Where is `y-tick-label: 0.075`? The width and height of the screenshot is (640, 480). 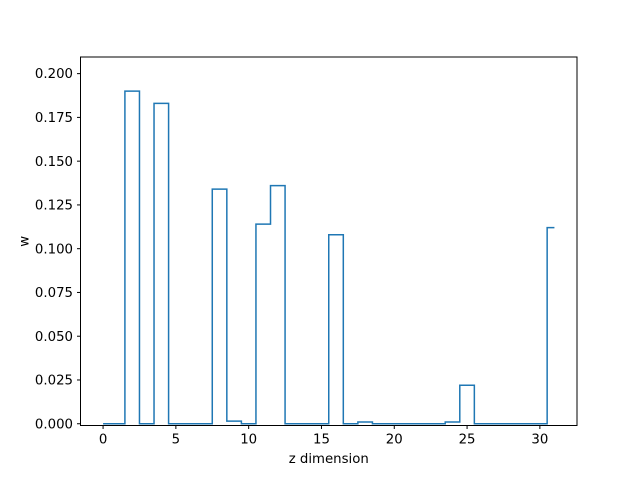
y-tick-label: 0.075 is located at coordinates (54, 293).